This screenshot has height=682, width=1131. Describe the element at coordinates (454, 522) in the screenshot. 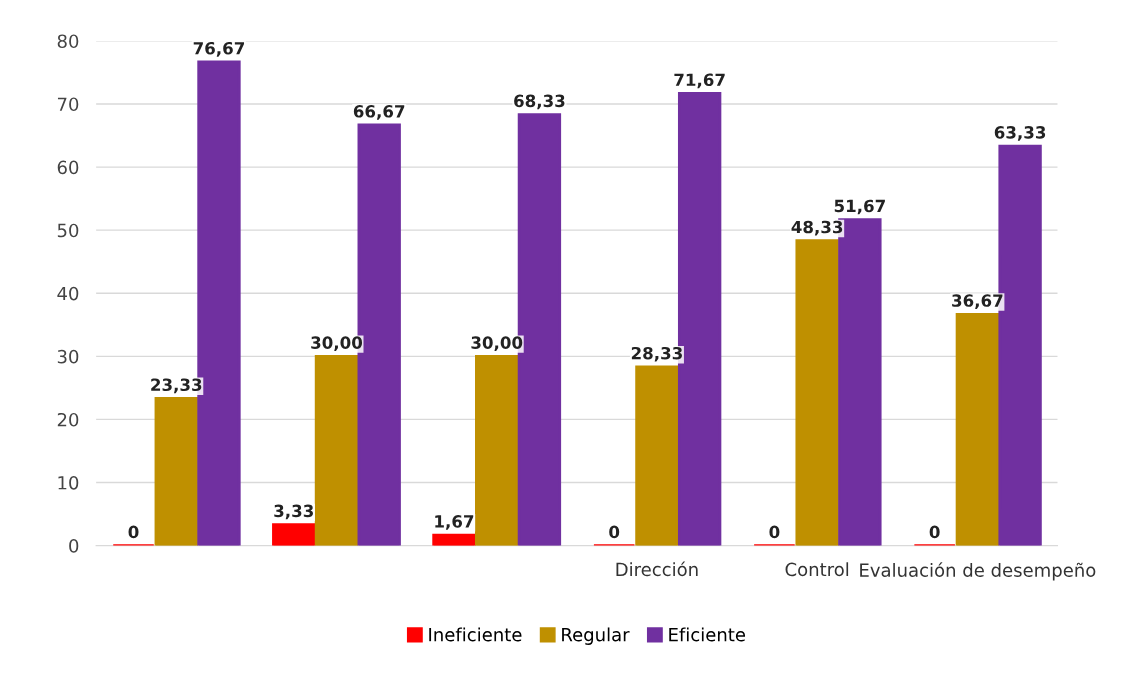

I see `data-label: 1,67` at that location.